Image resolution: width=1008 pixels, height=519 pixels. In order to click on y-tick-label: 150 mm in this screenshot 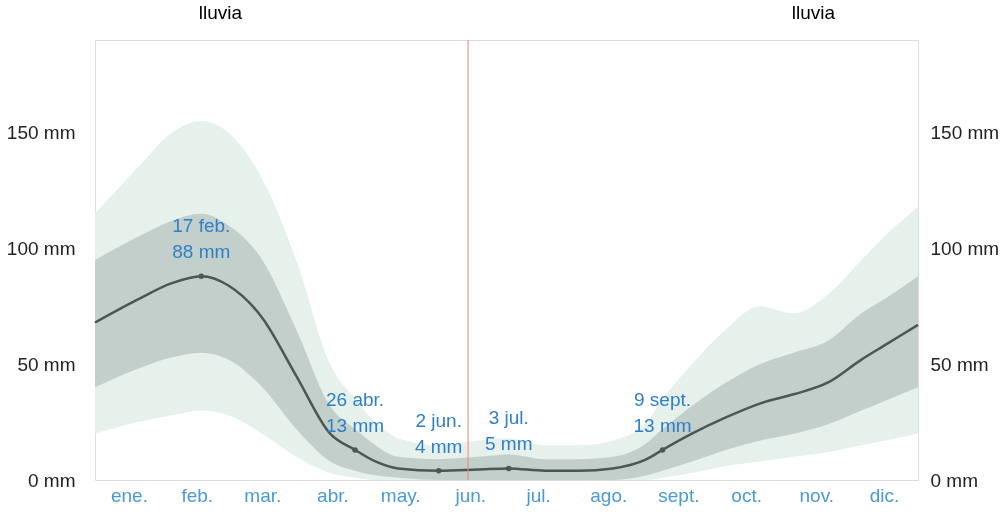, I will do `click(41, 133)`.